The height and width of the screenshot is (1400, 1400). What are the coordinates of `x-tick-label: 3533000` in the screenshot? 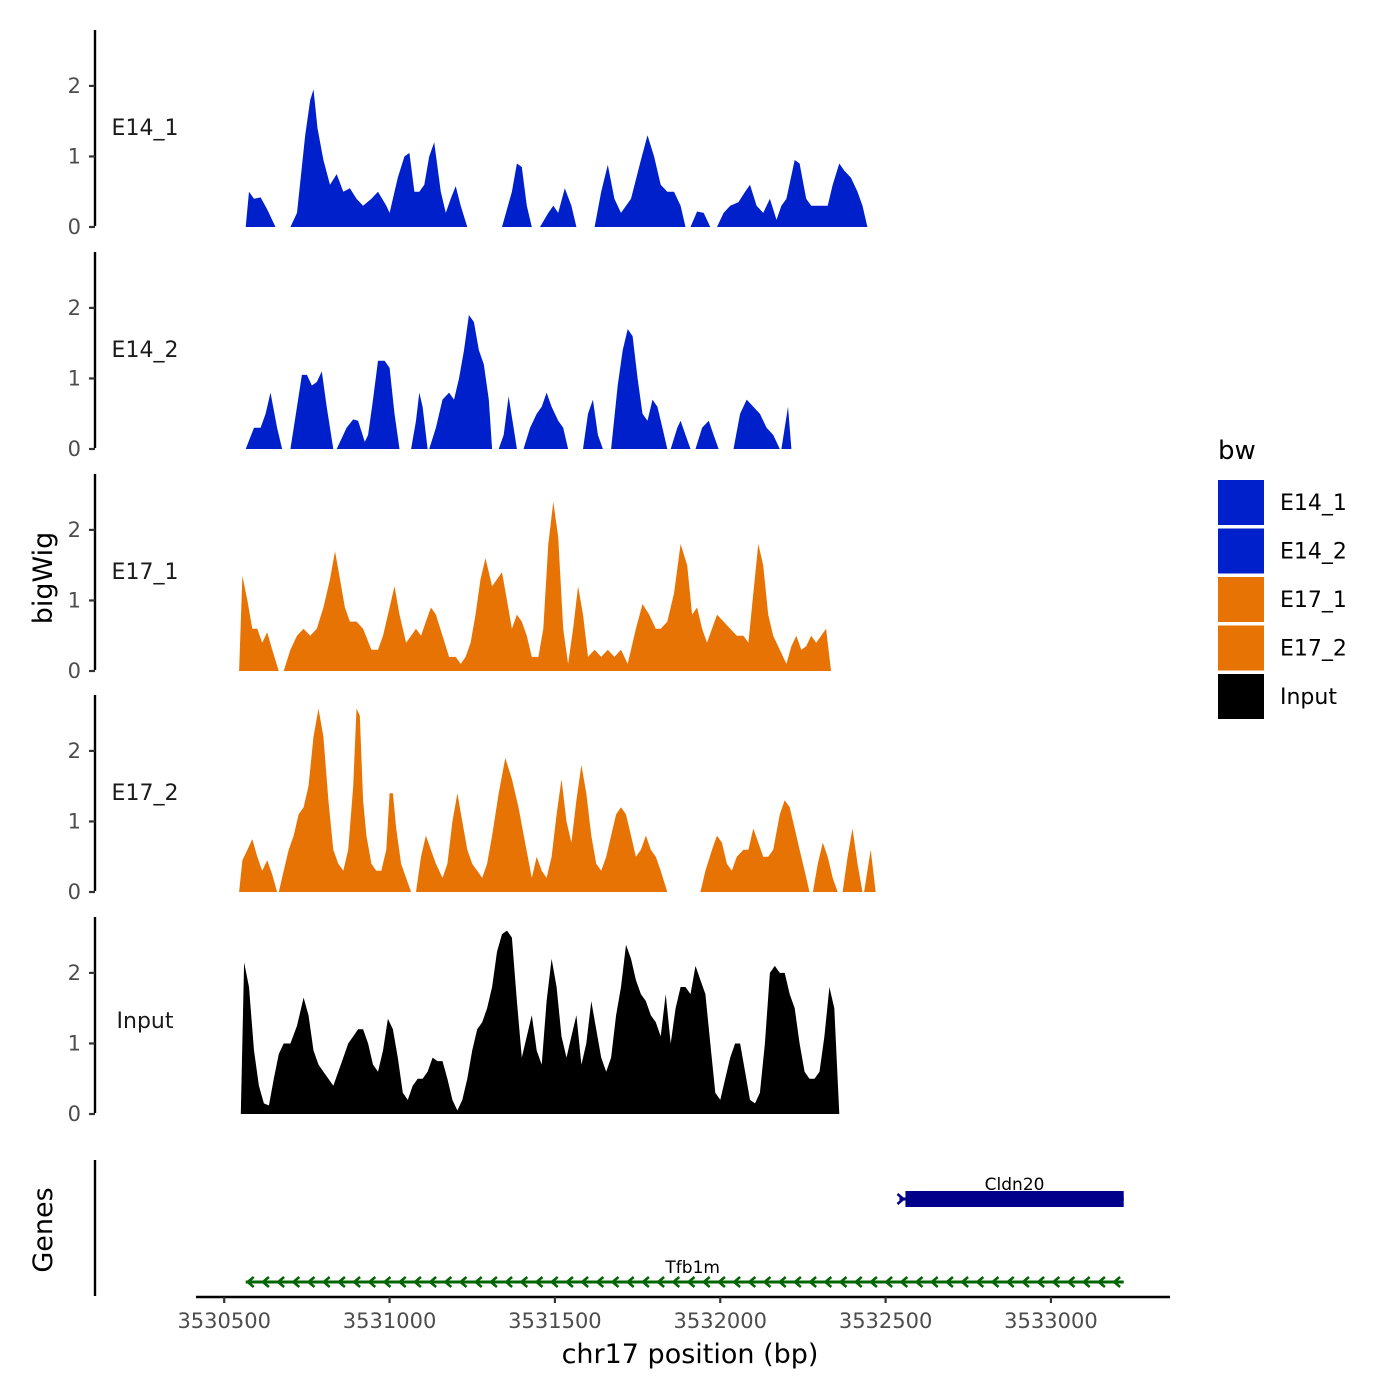 It's located at (1051, 1321).